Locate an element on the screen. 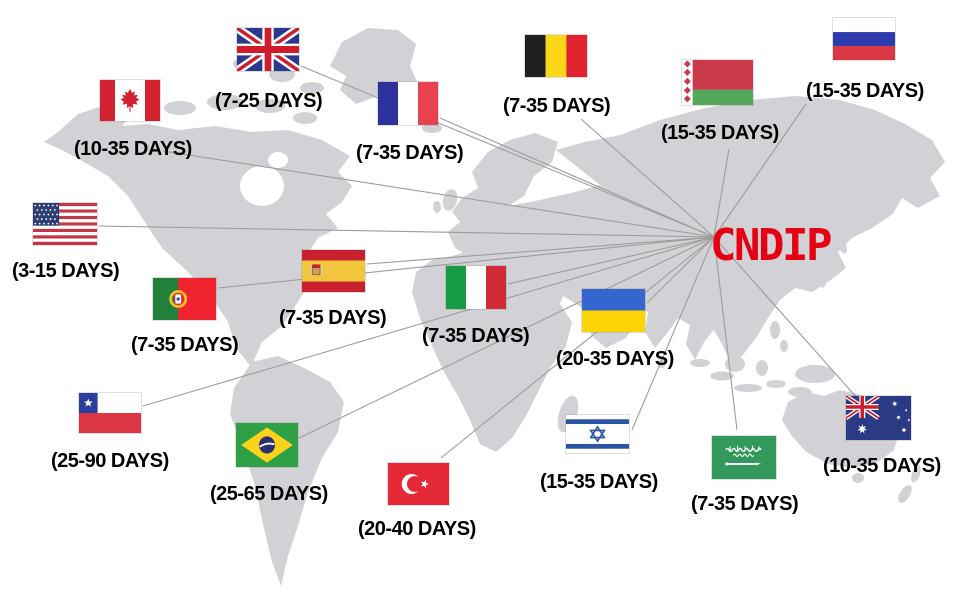 The image size is (960, 600). spain-shipping-days-label: (7-35 DAYS) is located at coordinates (333, 318).